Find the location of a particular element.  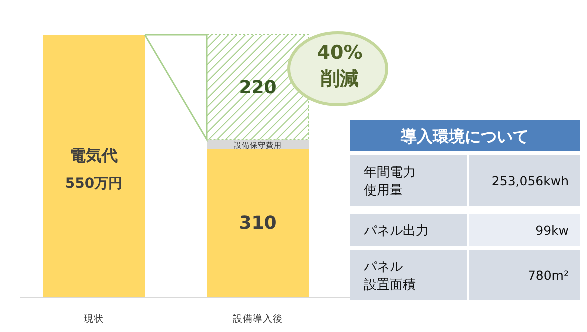

text: 年間電力使用量 is located at coordinates (390, 182).